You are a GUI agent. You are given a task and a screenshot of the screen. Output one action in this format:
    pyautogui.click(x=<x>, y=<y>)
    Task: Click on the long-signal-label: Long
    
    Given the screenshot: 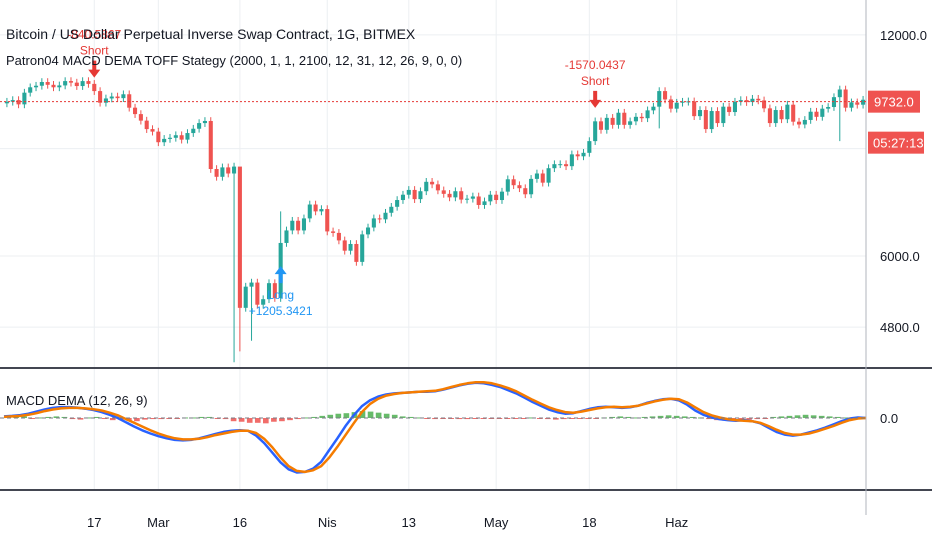 What is the action you would take?
    pyautogui.click(x=280, y=295)
    